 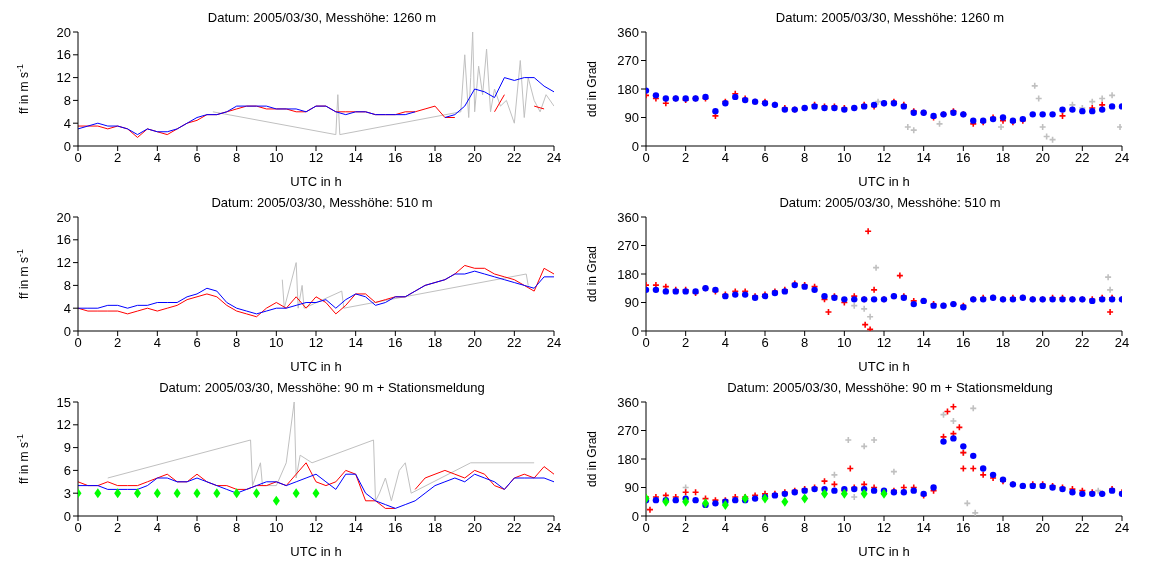 I want to click on chart-title: Datum: 2005/03/30, Messhöhe: 90 m + Stationsmeldung, so click(x=322, y=387).